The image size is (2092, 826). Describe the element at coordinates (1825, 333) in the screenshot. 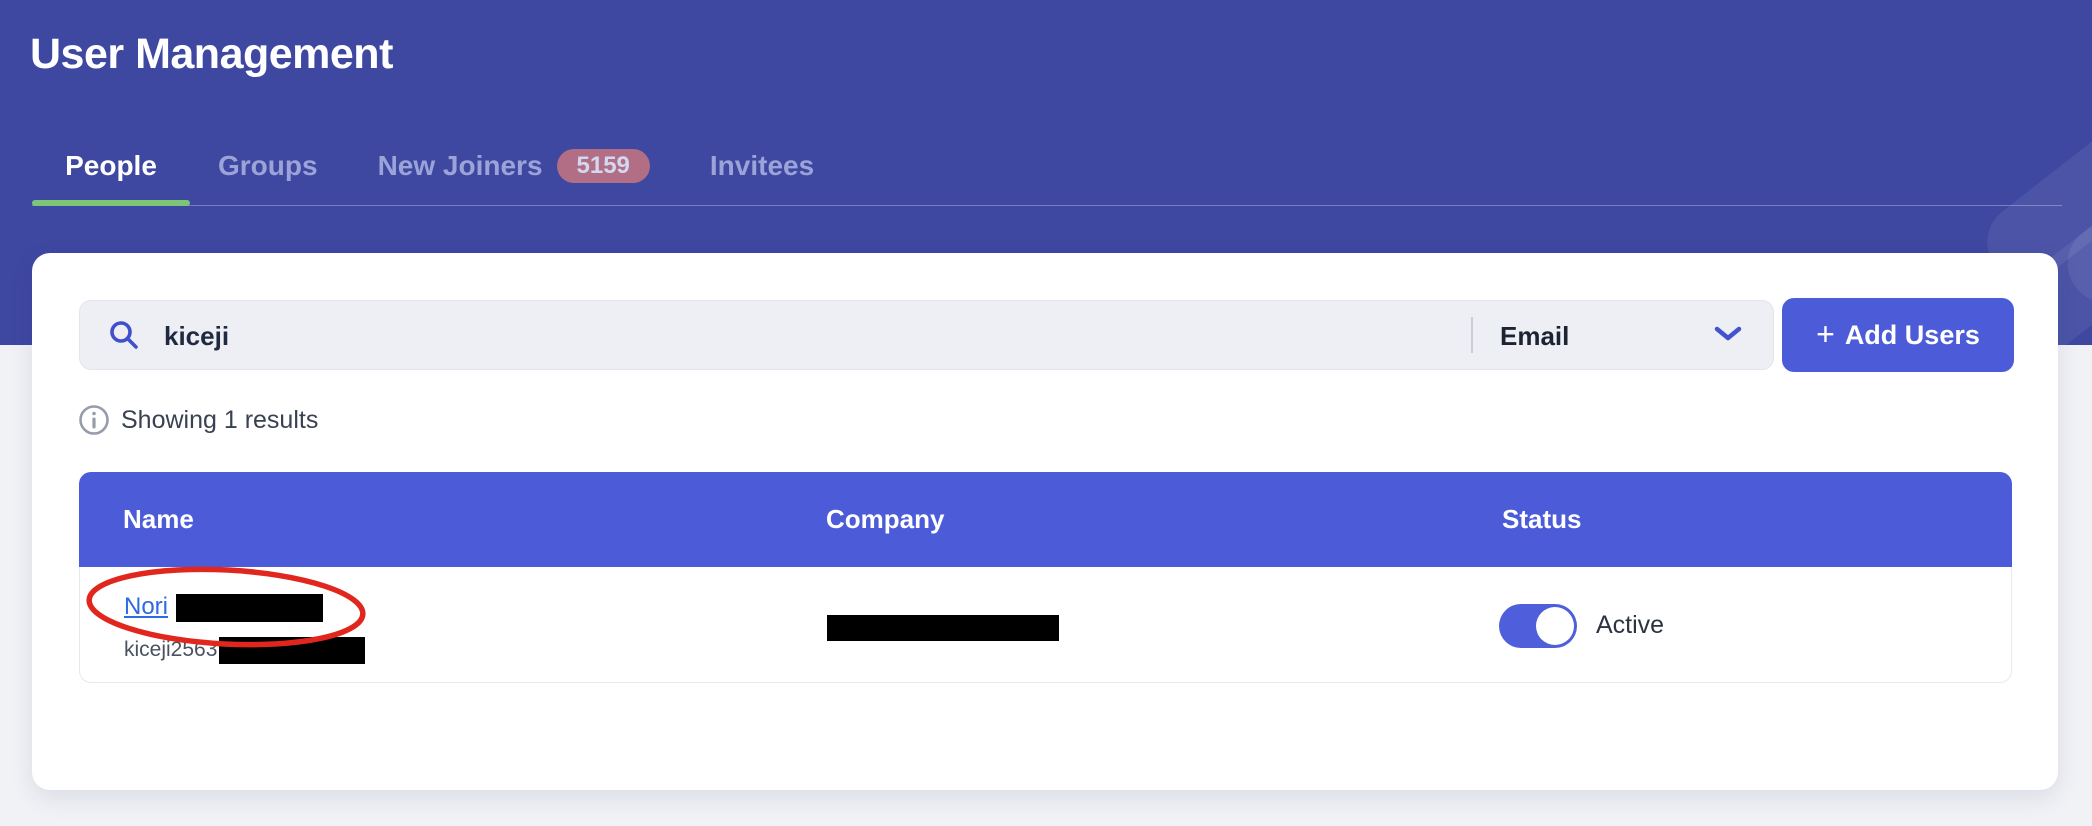

I see `plus-icon: +` at that location.